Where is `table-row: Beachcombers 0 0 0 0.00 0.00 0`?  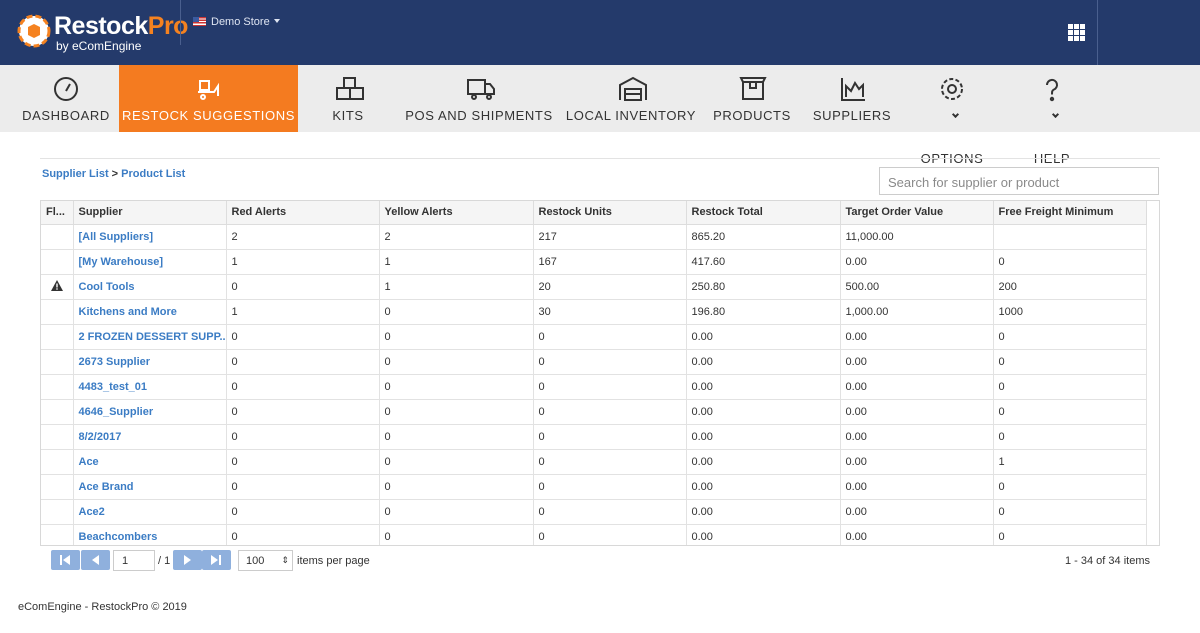
table-row: Beachcombers 0 0 0 0.00 0.00 0 is located at coordinates (594, 534).